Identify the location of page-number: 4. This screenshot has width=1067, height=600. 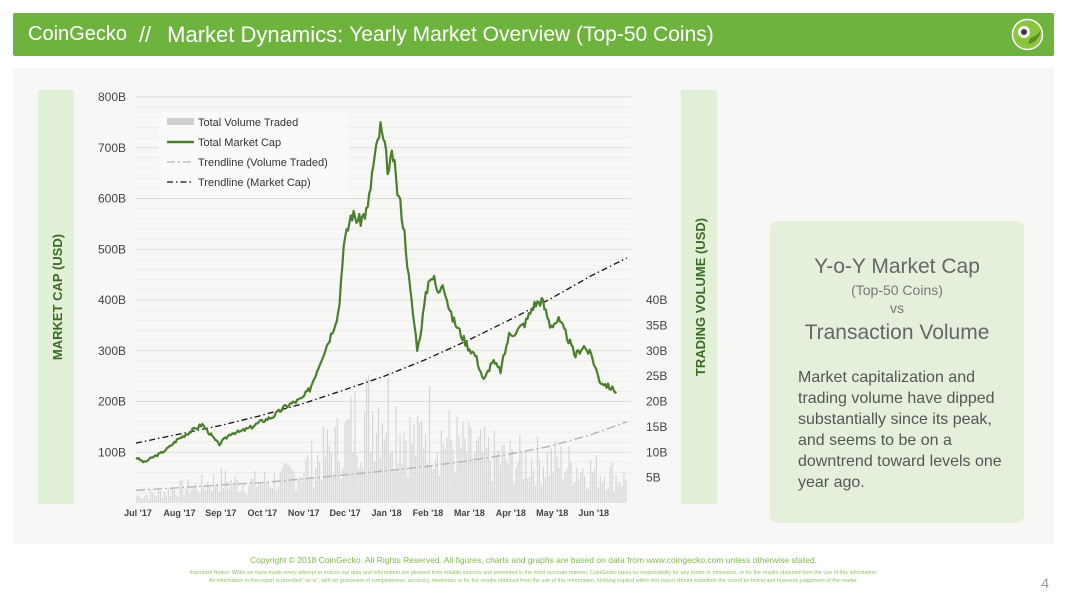
(1045, 583).